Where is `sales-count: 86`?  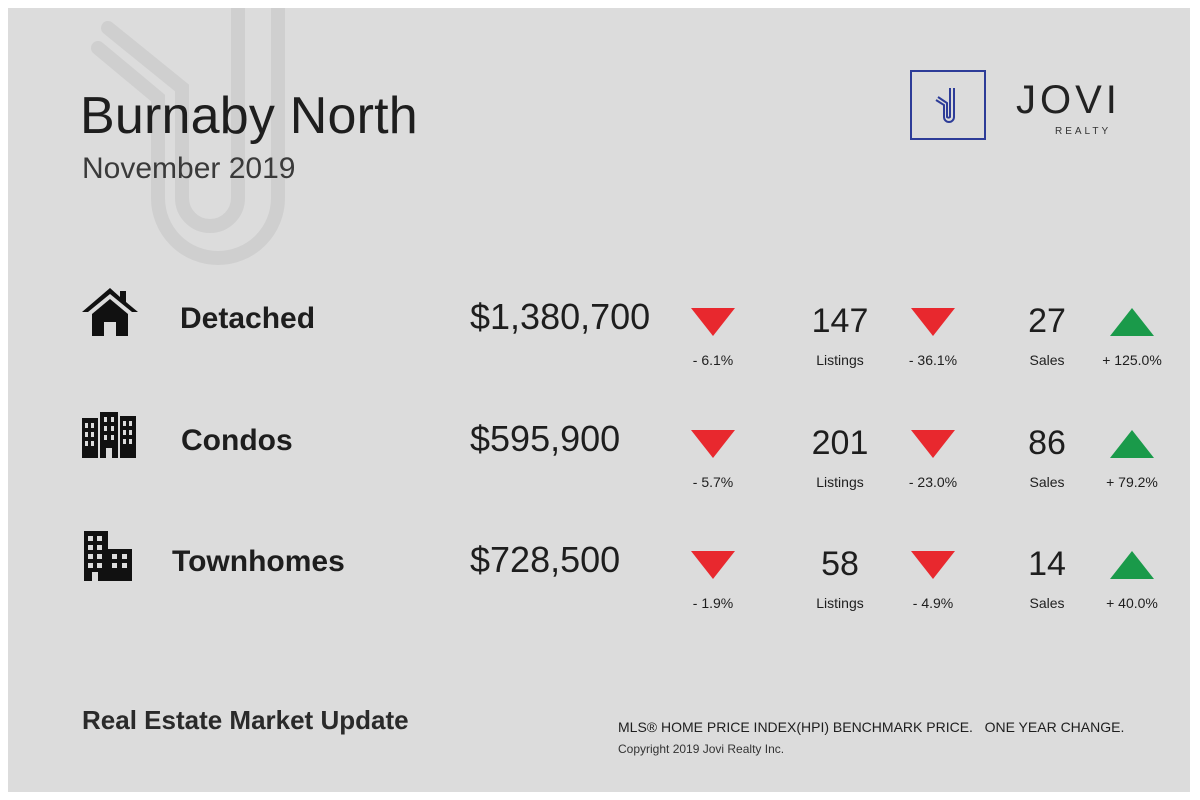
sales-count: 86 is located at coordinates (1047, 443).